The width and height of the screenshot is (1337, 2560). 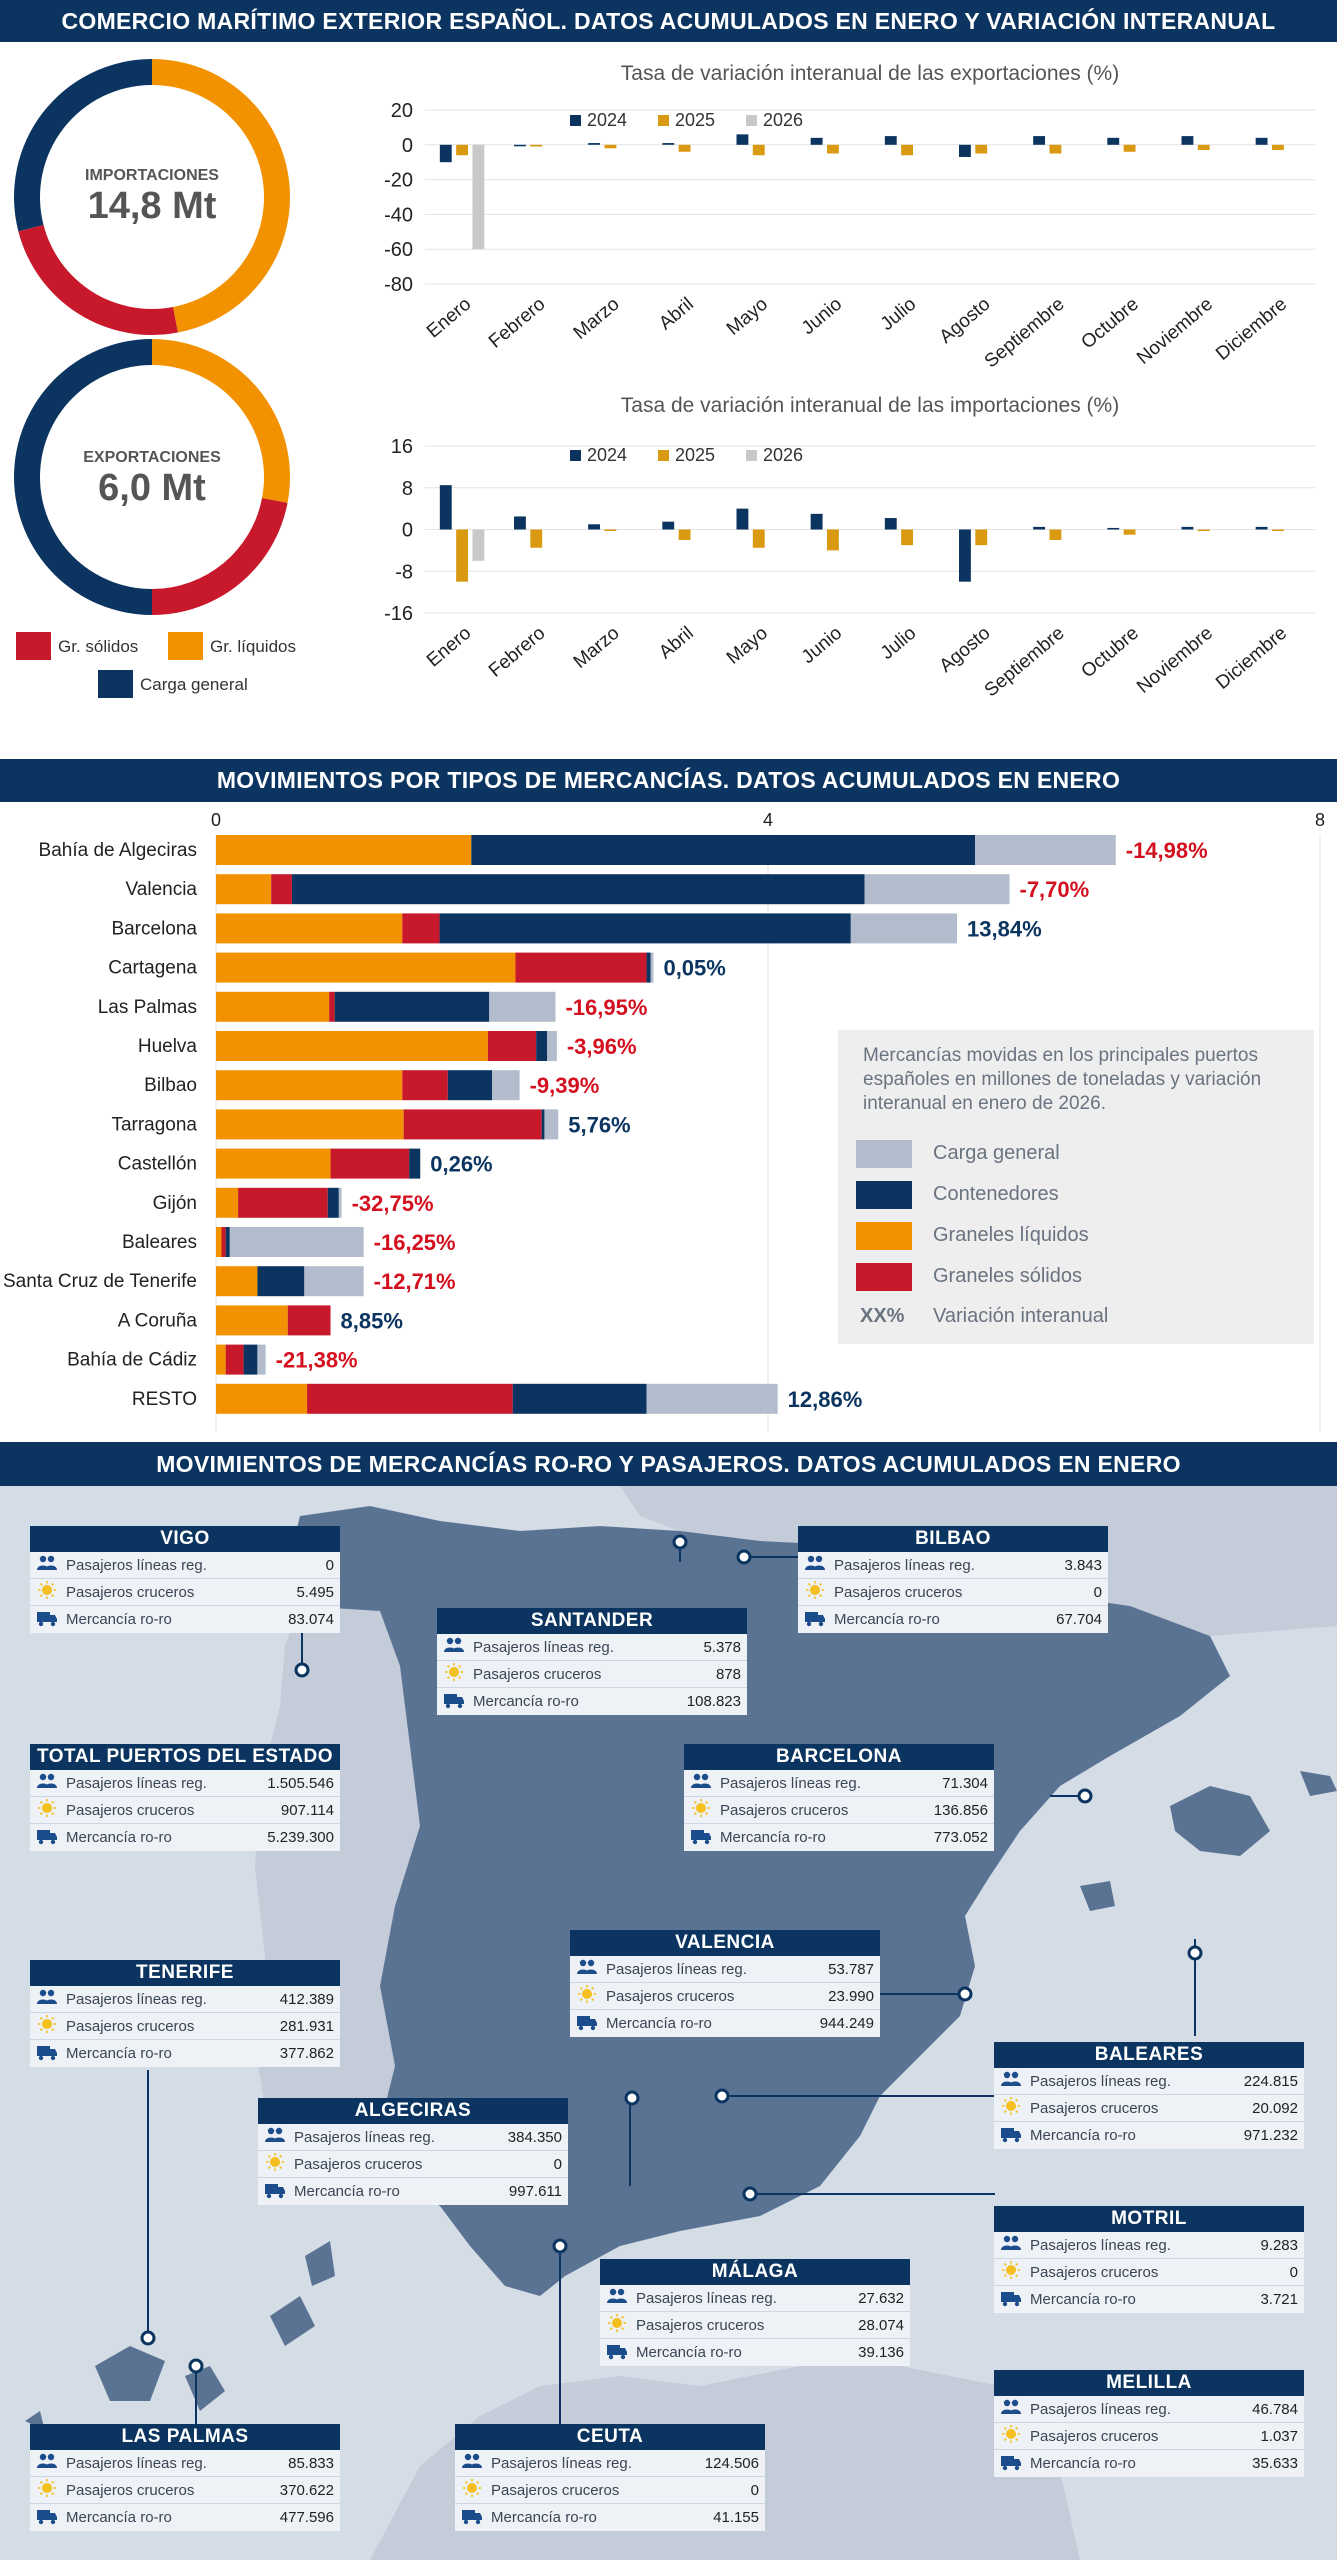 I want to click on port-row-roro: Mercancía ro-ro 41.155, so click(x=610, y=2517).